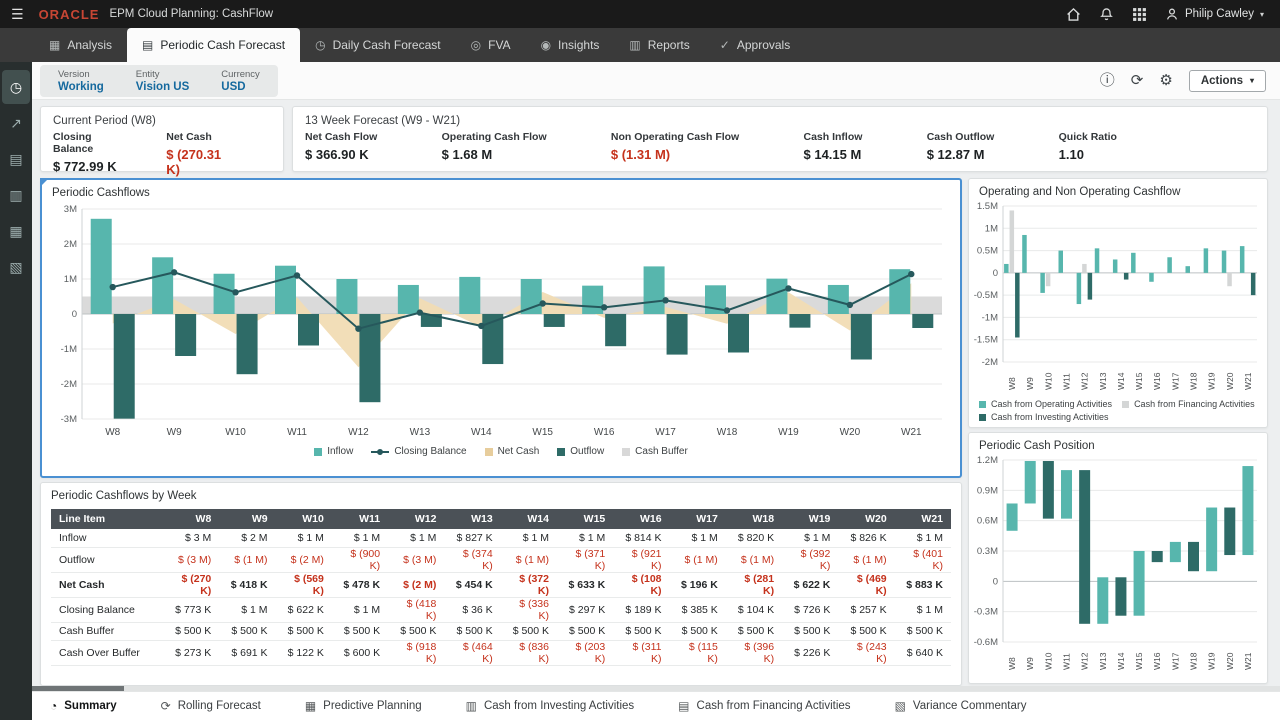 The width and height of the screenshot is (1280, 720). What do you see at coordinates (1139, 14) in the screenshot?
I see `app-navigator-grid-icon` at bounding box center [1139, 14].